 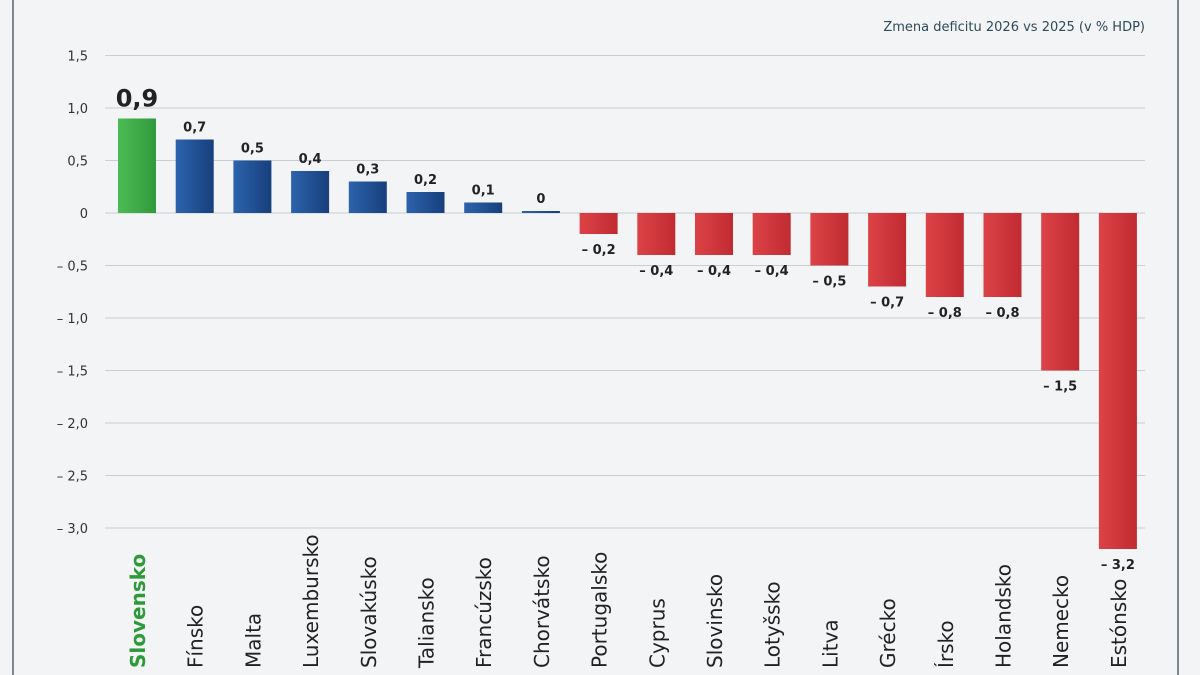 I want to click on y-tick-label: 1,0, so click(x=77, y=109).